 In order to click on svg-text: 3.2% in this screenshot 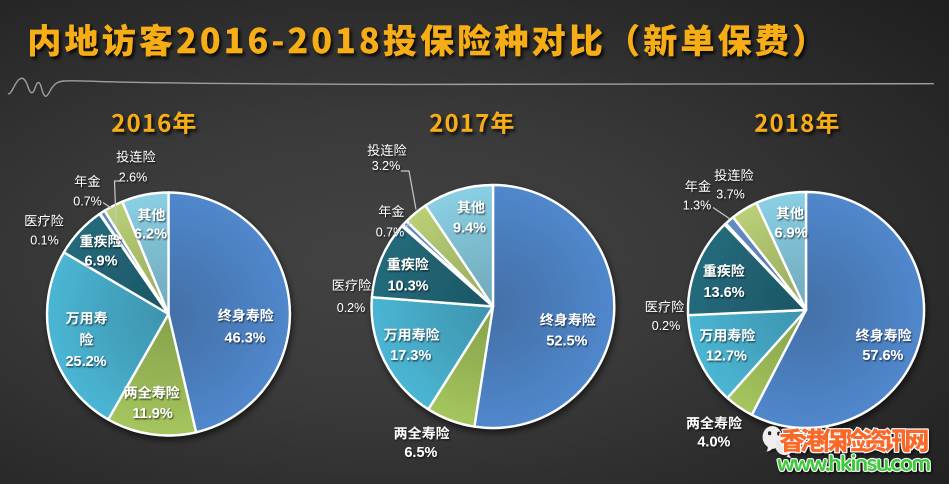, I will do `click(386, 166)`.